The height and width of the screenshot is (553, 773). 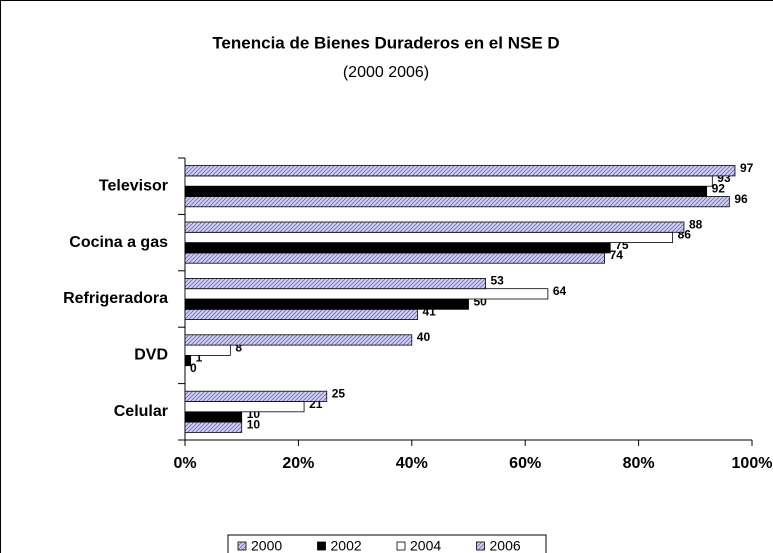 What do you see at coordinates (199, 358) in the screenshot?
I see `data-label: 1` at bounding box center [199, 358].